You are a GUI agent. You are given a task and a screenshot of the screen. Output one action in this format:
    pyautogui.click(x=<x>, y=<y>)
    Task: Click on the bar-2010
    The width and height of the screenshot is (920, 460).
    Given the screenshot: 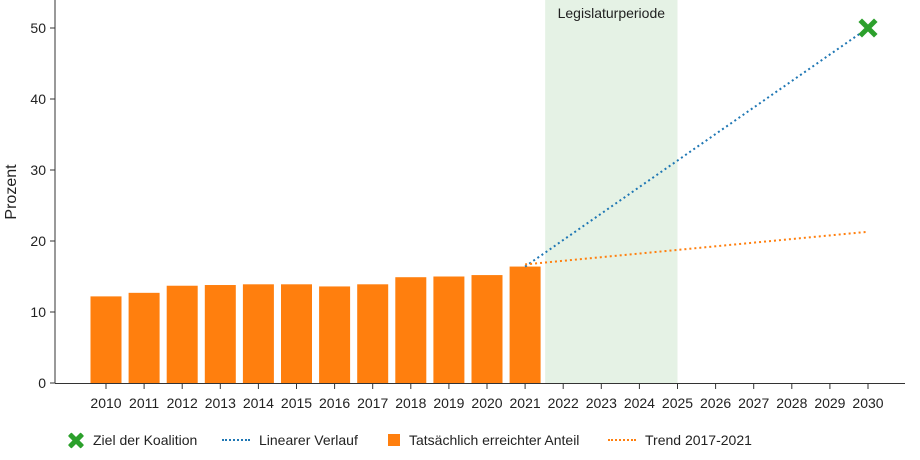 What is the action you would take?
    pyautogui.click(x=106, y=339)
    